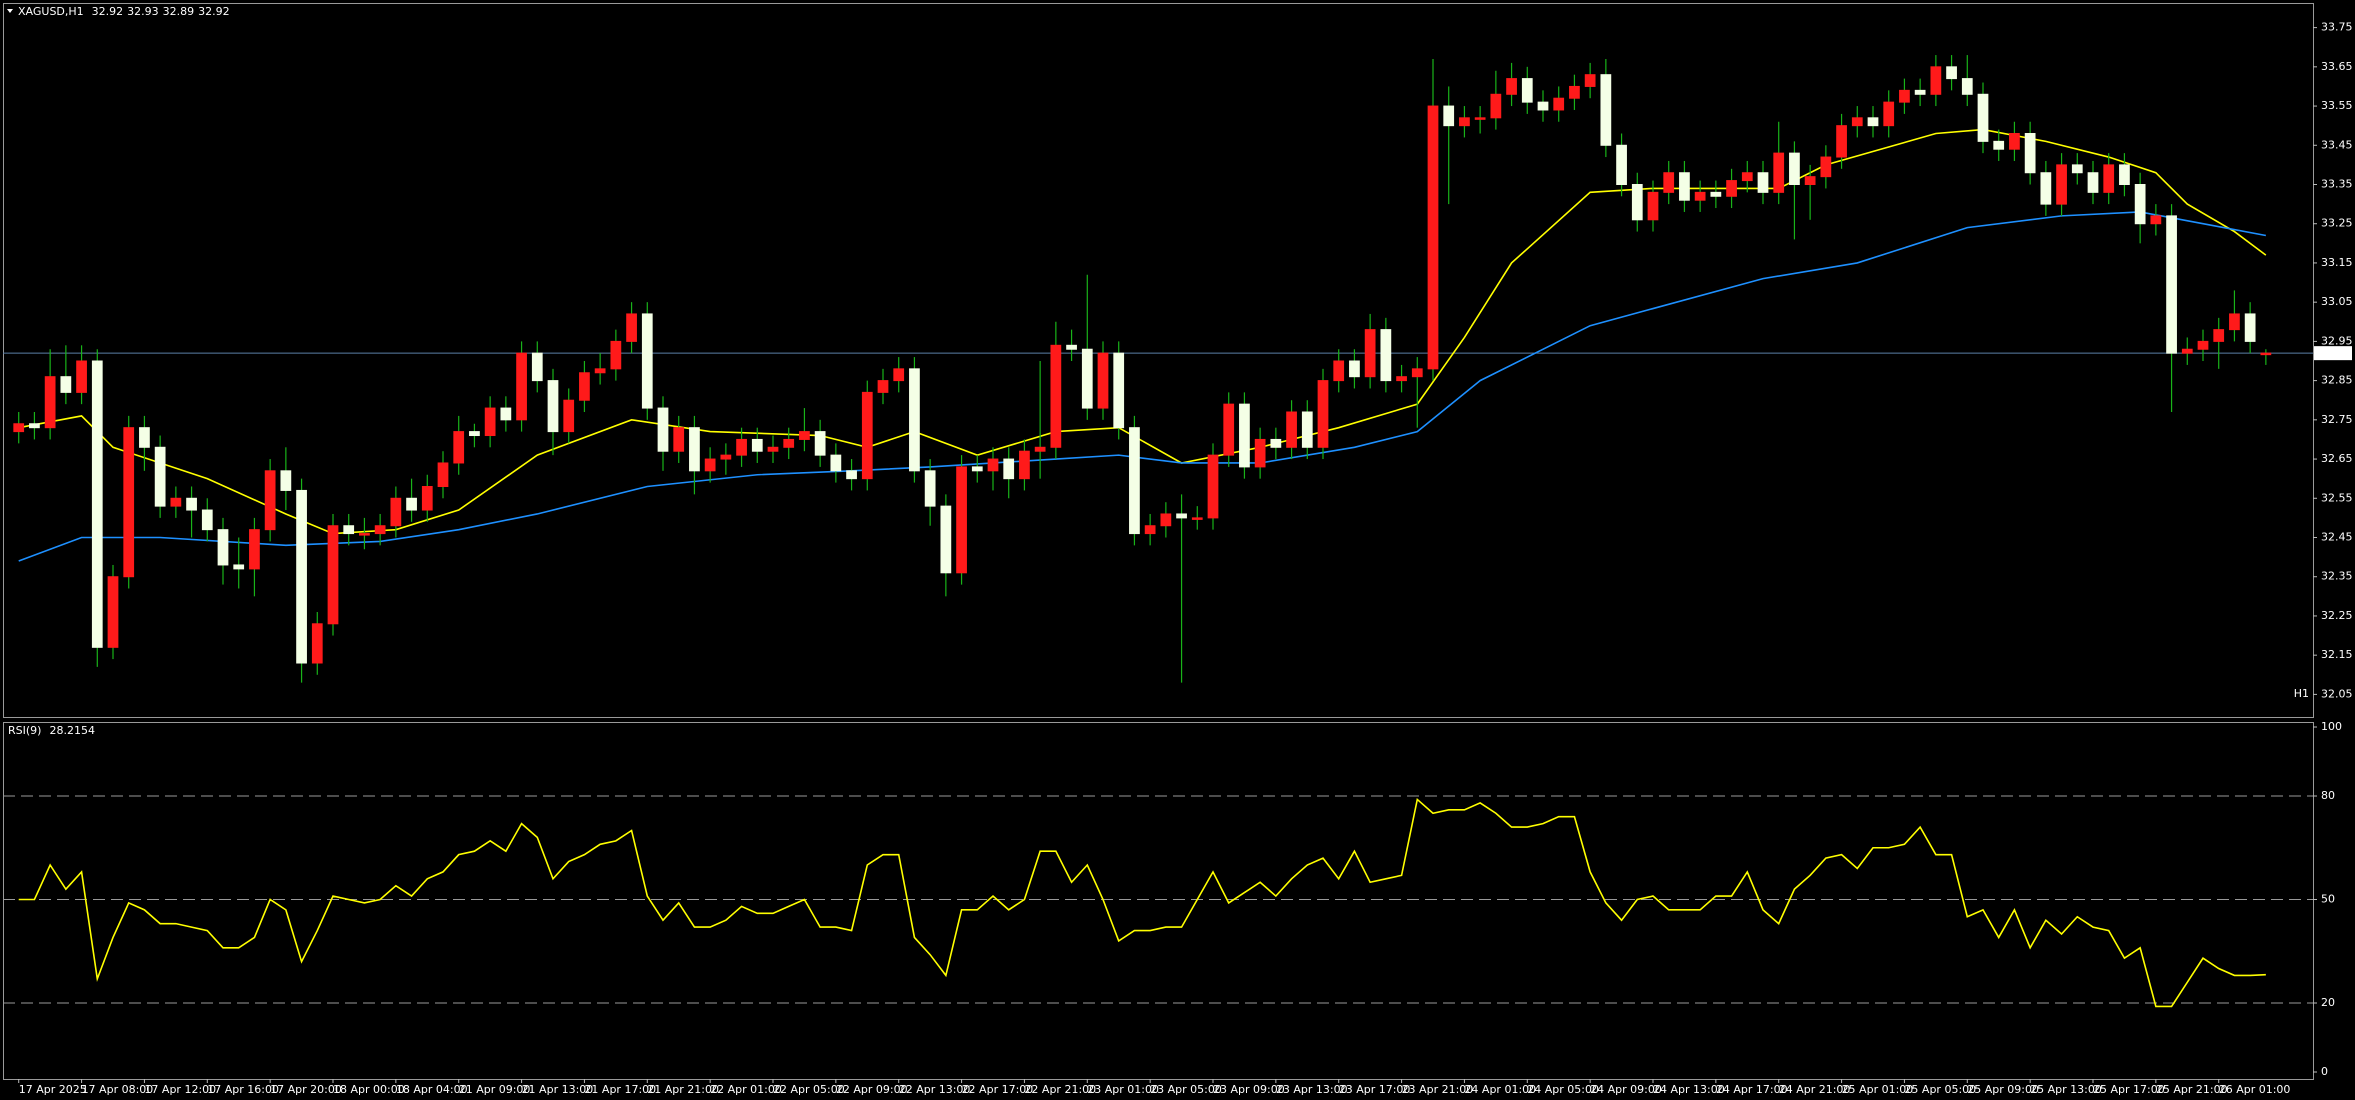 The width and height of the screenshot is (2355, 1100). What do you see at coordinates (2129, 1089) in the screenshot?
I see `x-tick-label: 25 Apr 17:00` at bounding box center [2129, 1089].